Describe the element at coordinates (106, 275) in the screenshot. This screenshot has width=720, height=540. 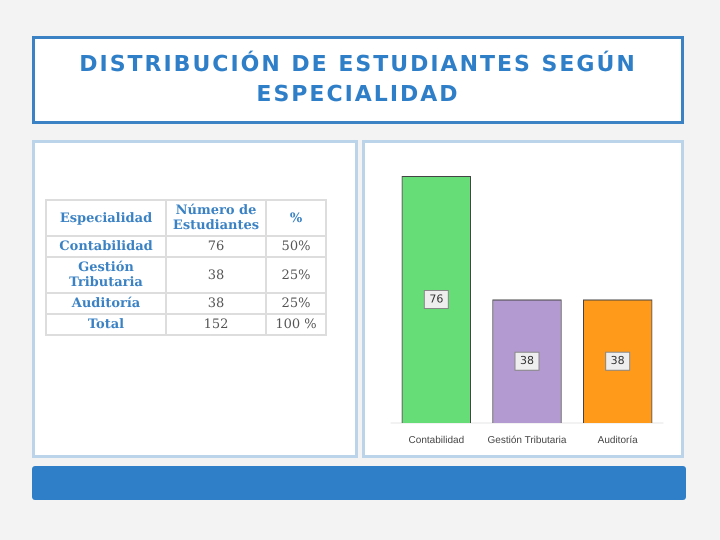
I see `category-label: Gestión Tributaria` at that location.